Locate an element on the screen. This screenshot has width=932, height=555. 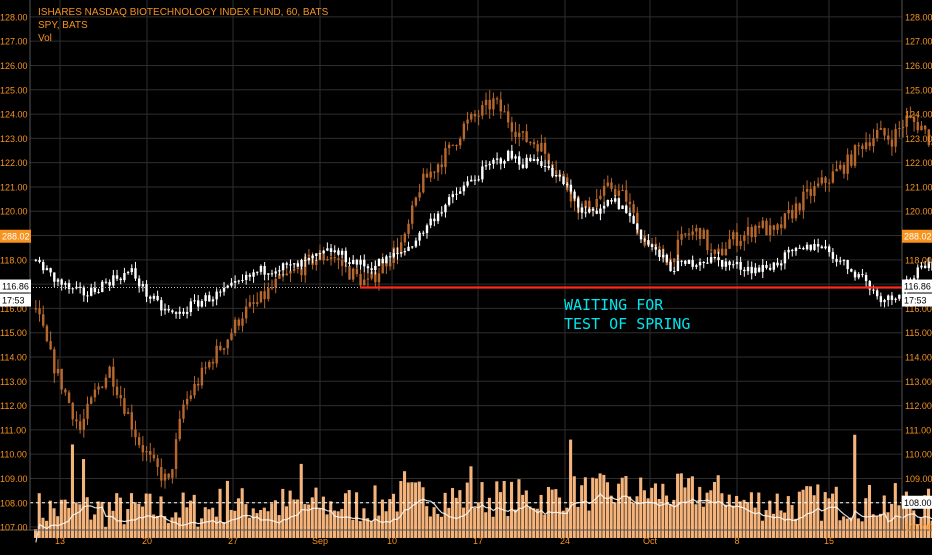
legend-compare-series: SPY, BATS is located at coordinates (63, 25).